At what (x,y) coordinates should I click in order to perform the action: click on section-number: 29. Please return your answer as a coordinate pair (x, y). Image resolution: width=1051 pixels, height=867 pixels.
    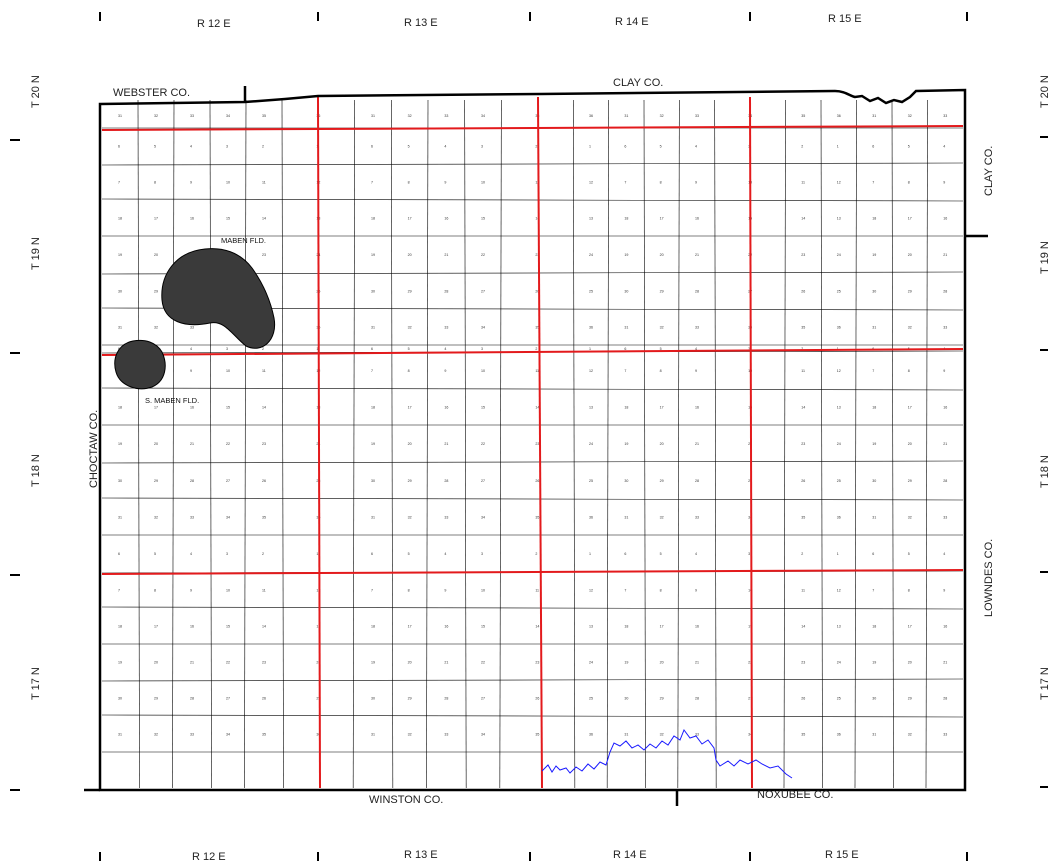
    Looking at the image, I should click on (910, 699).